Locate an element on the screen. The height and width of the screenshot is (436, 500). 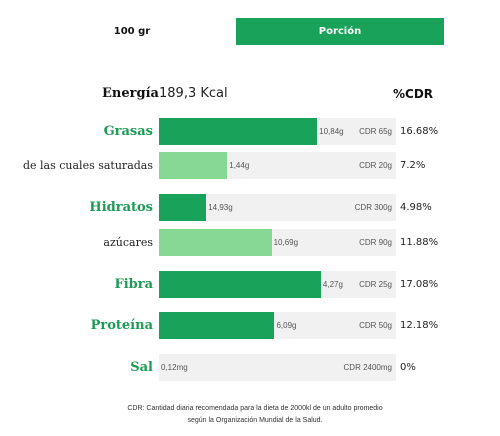
energy-value: 189,3 Kcal is located at coordinates (193, 93).